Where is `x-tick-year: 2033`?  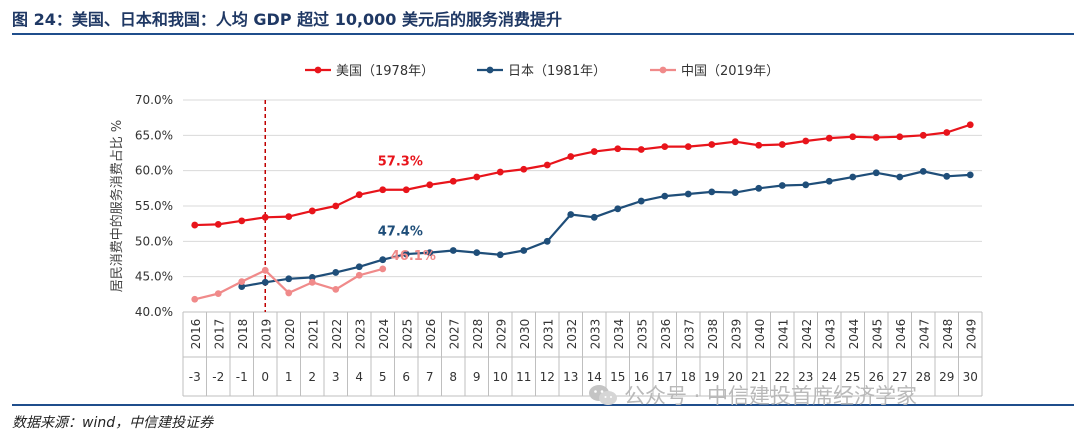
x-tick-year: 2033 is located at coordinates (595, 334).